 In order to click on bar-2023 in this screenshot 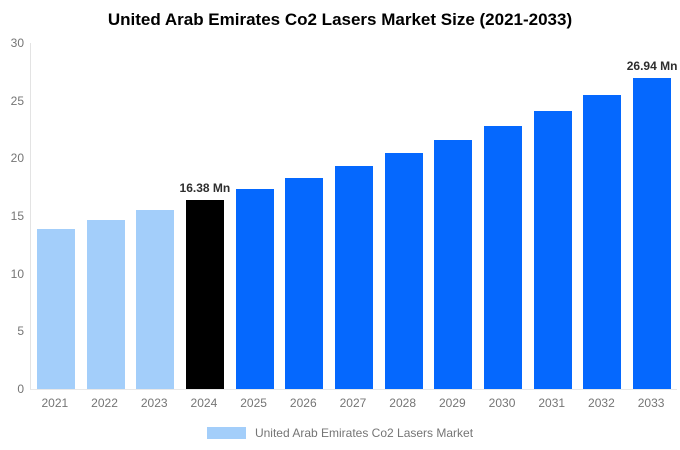, I will do `click(155, 299)`.